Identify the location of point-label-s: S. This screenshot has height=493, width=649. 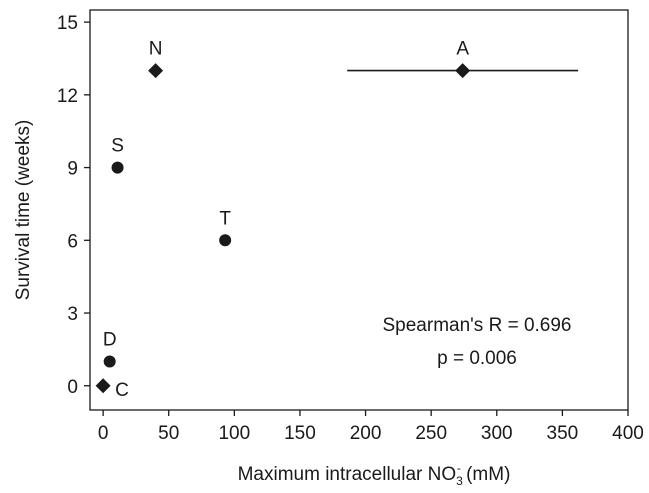
(117, 146).